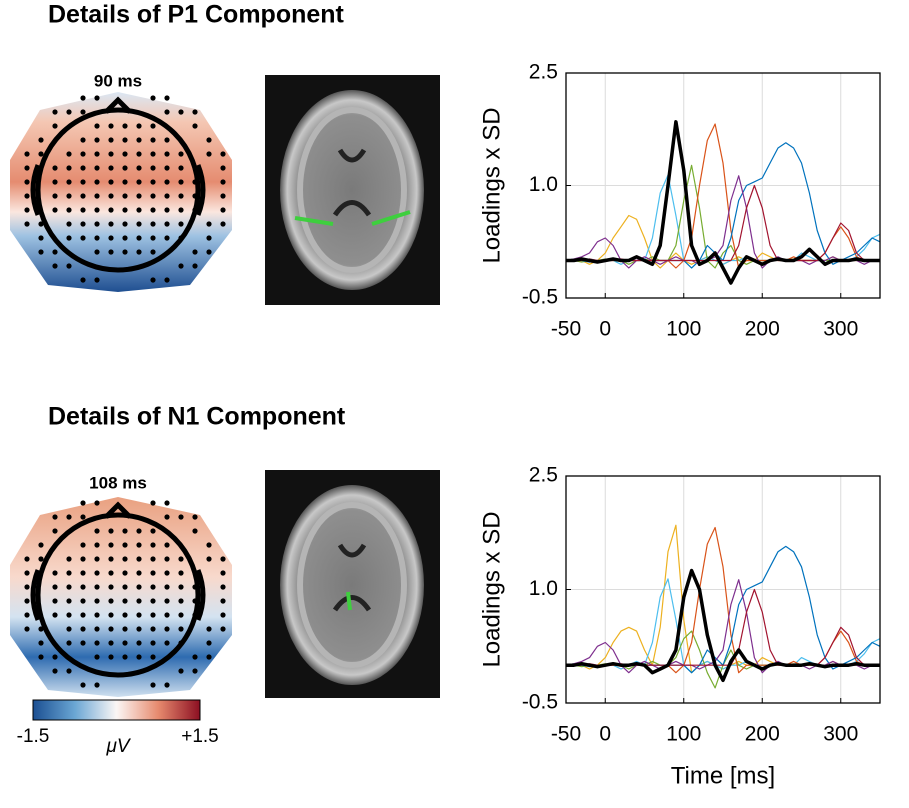 Image resolution: width=909 pixels, height=808 pixels. What do you see at coordinates (118, 80) in the screenshot?
I see `topo-time: 90 ms` at bounding box center [118, 80].